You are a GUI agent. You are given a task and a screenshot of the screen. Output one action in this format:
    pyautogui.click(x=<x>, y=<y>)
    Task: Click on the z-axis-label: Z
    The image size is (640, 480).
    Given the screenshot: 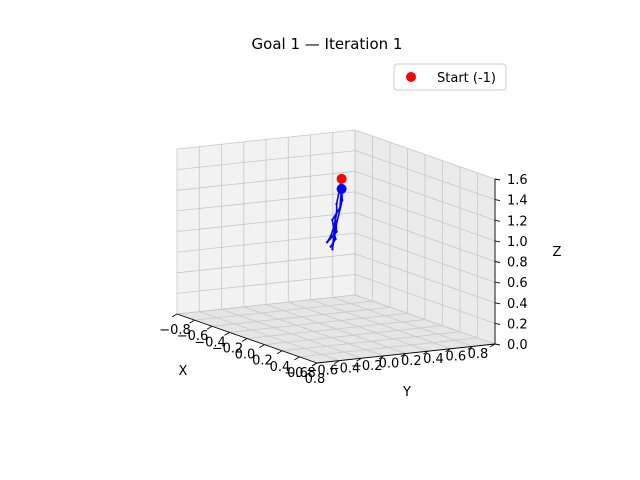 What is the action you would take?
    pyautogui.click(x=557, y=252)
    